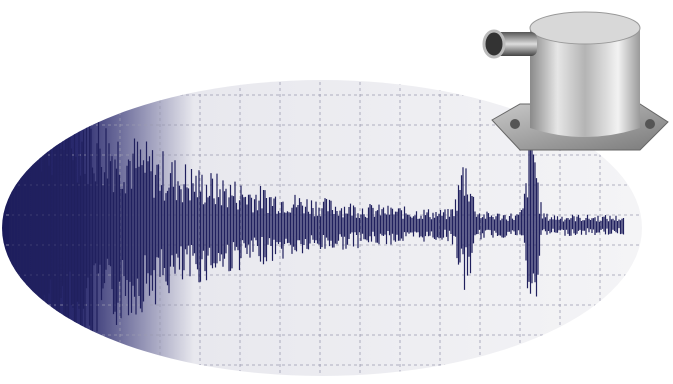 Image resolution: width=673 pixels, height=384 pixels. What do you see at coordinates (494, 44) in the screenshot?
I see `connector-end` at bounding box center [494, 44].